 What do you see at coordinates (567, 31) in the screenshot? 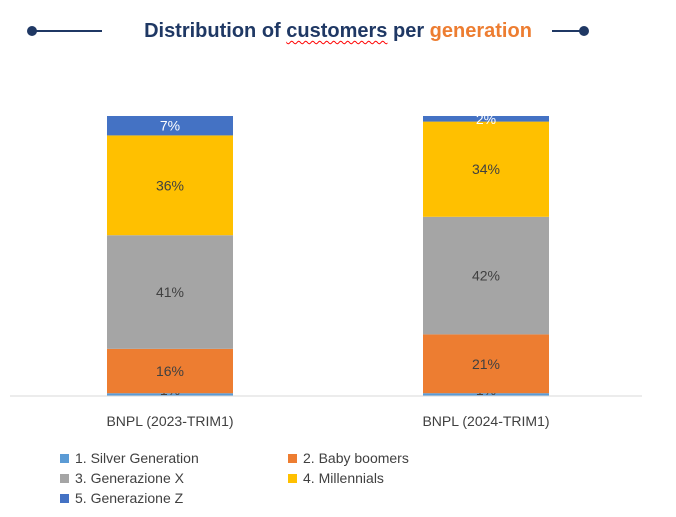
I see `title-right-line` at bounding box center [567, 31].